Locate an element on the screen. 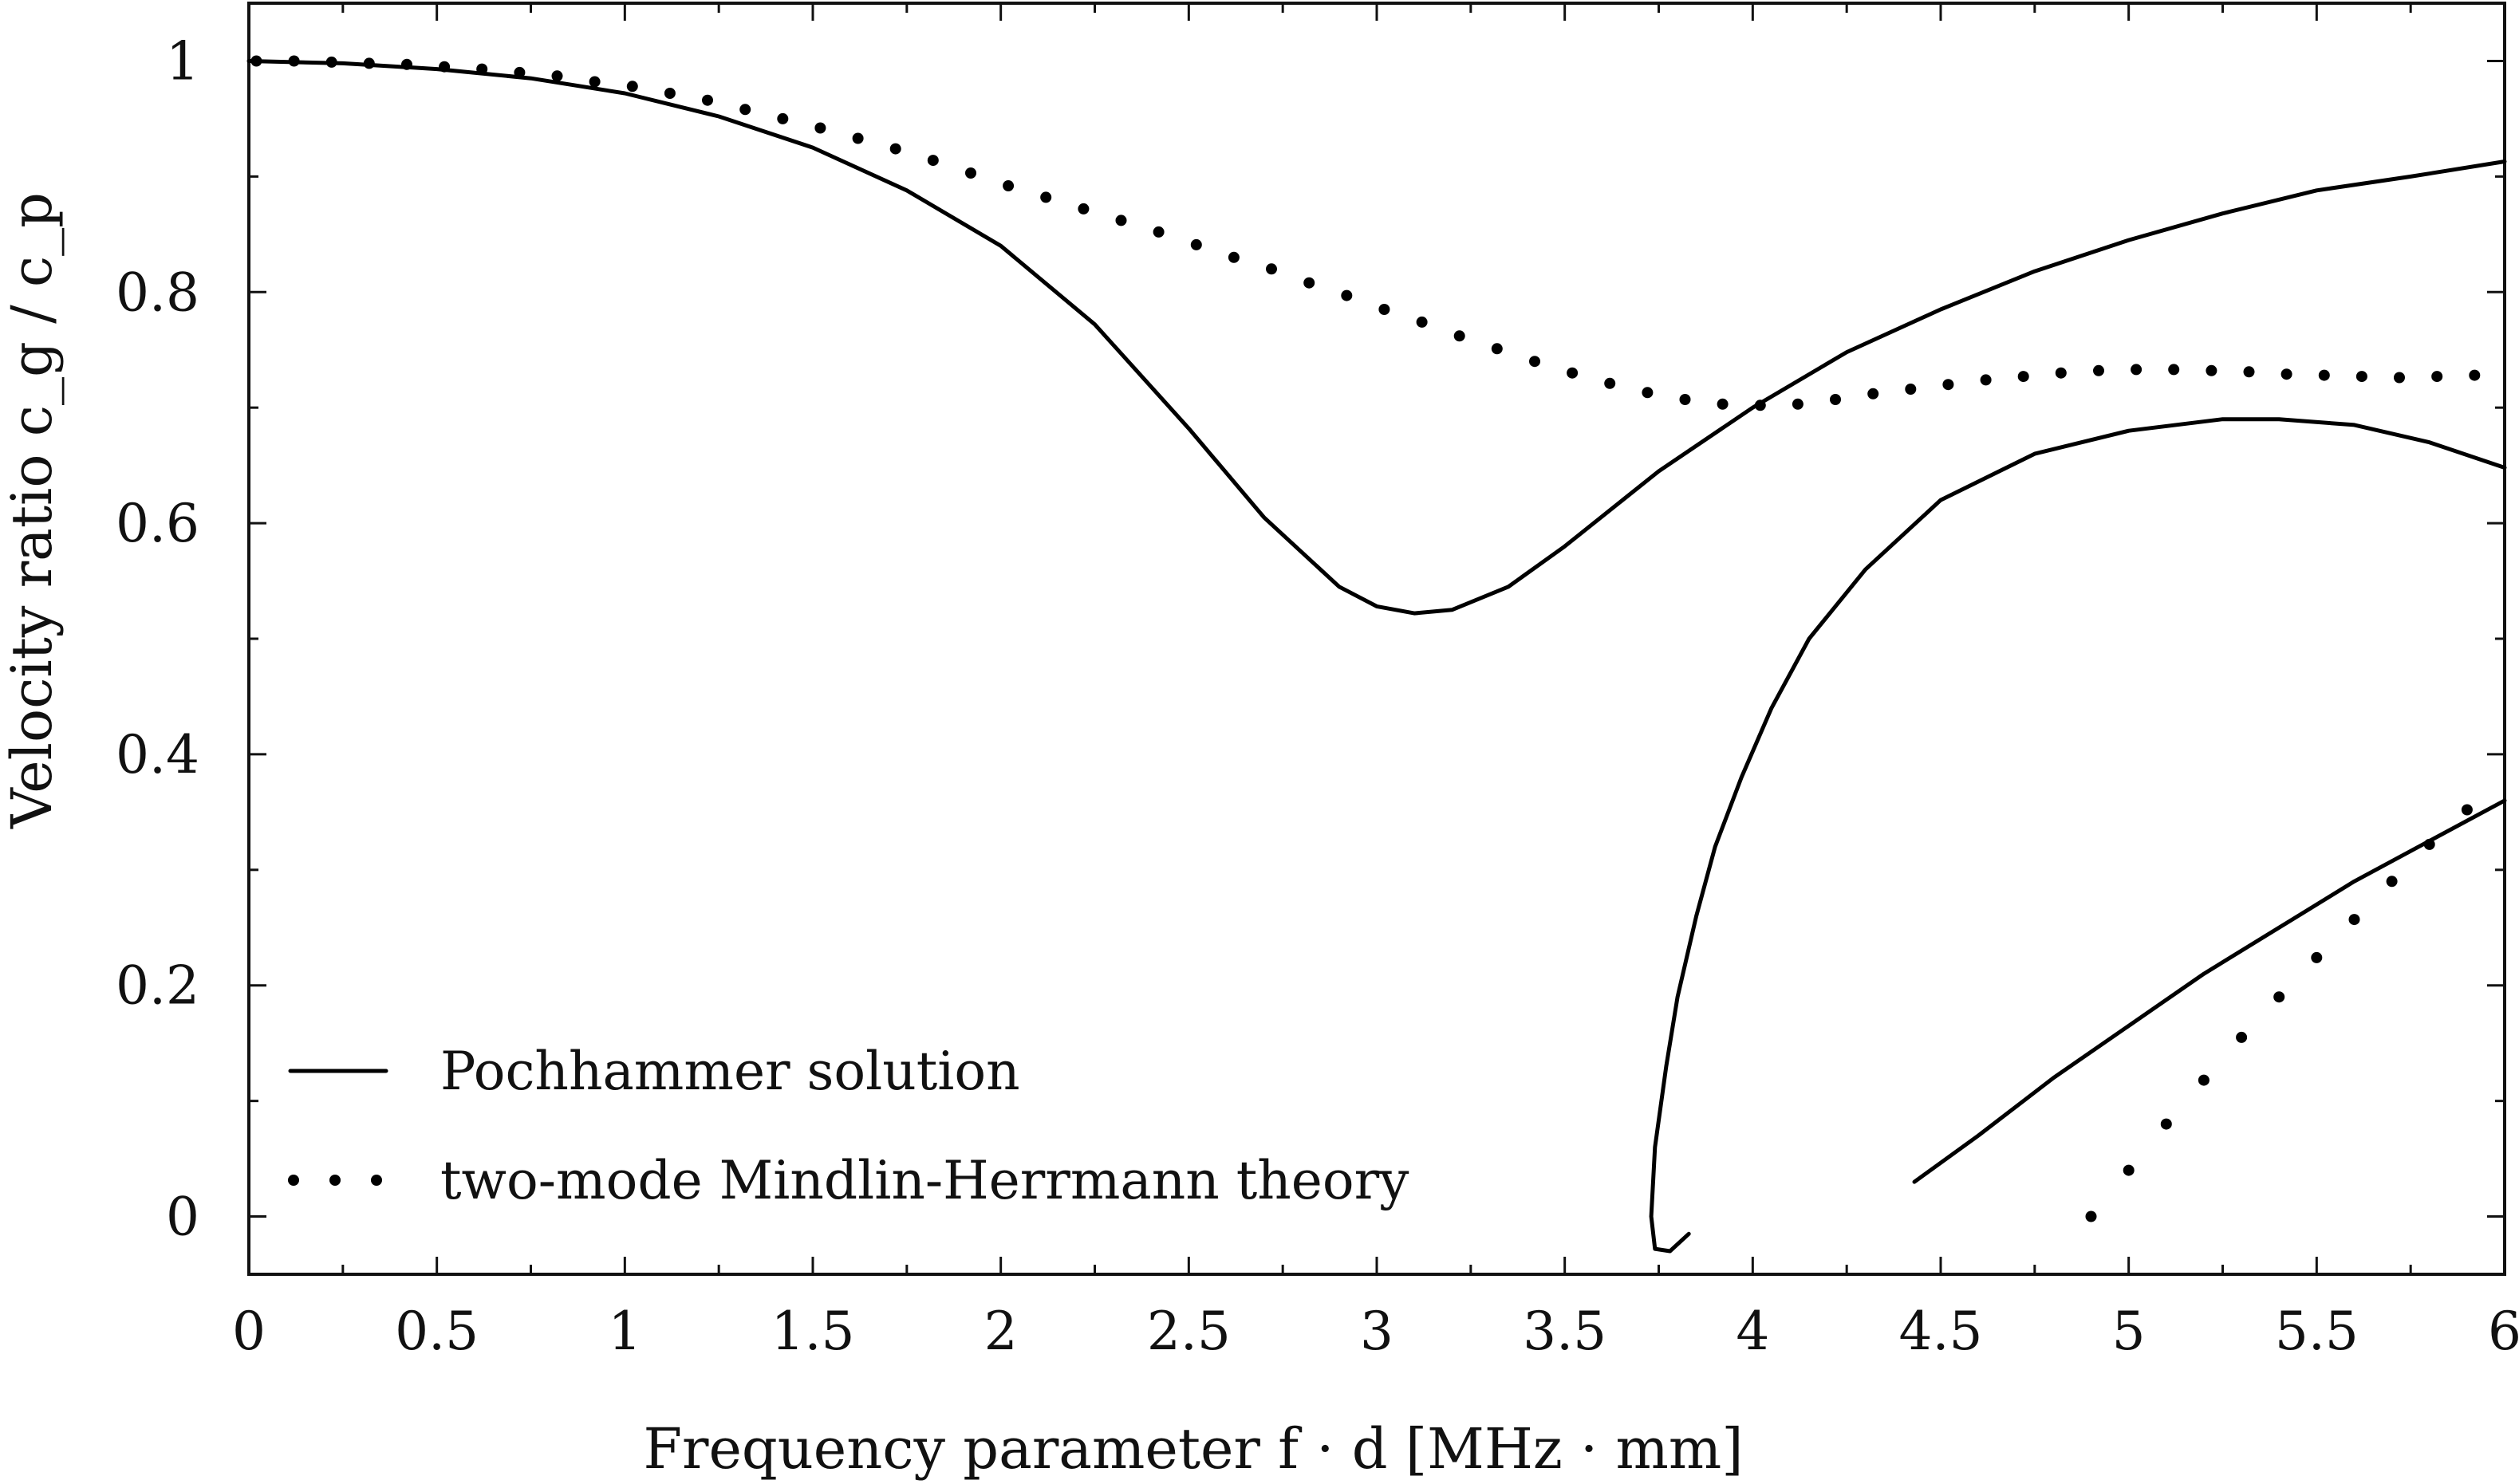 Image resolution: width=2519 pixels, height=1484 pixels. legend-label-pochhammer: Pochhammer solution is located at coordinates (730, 1071).